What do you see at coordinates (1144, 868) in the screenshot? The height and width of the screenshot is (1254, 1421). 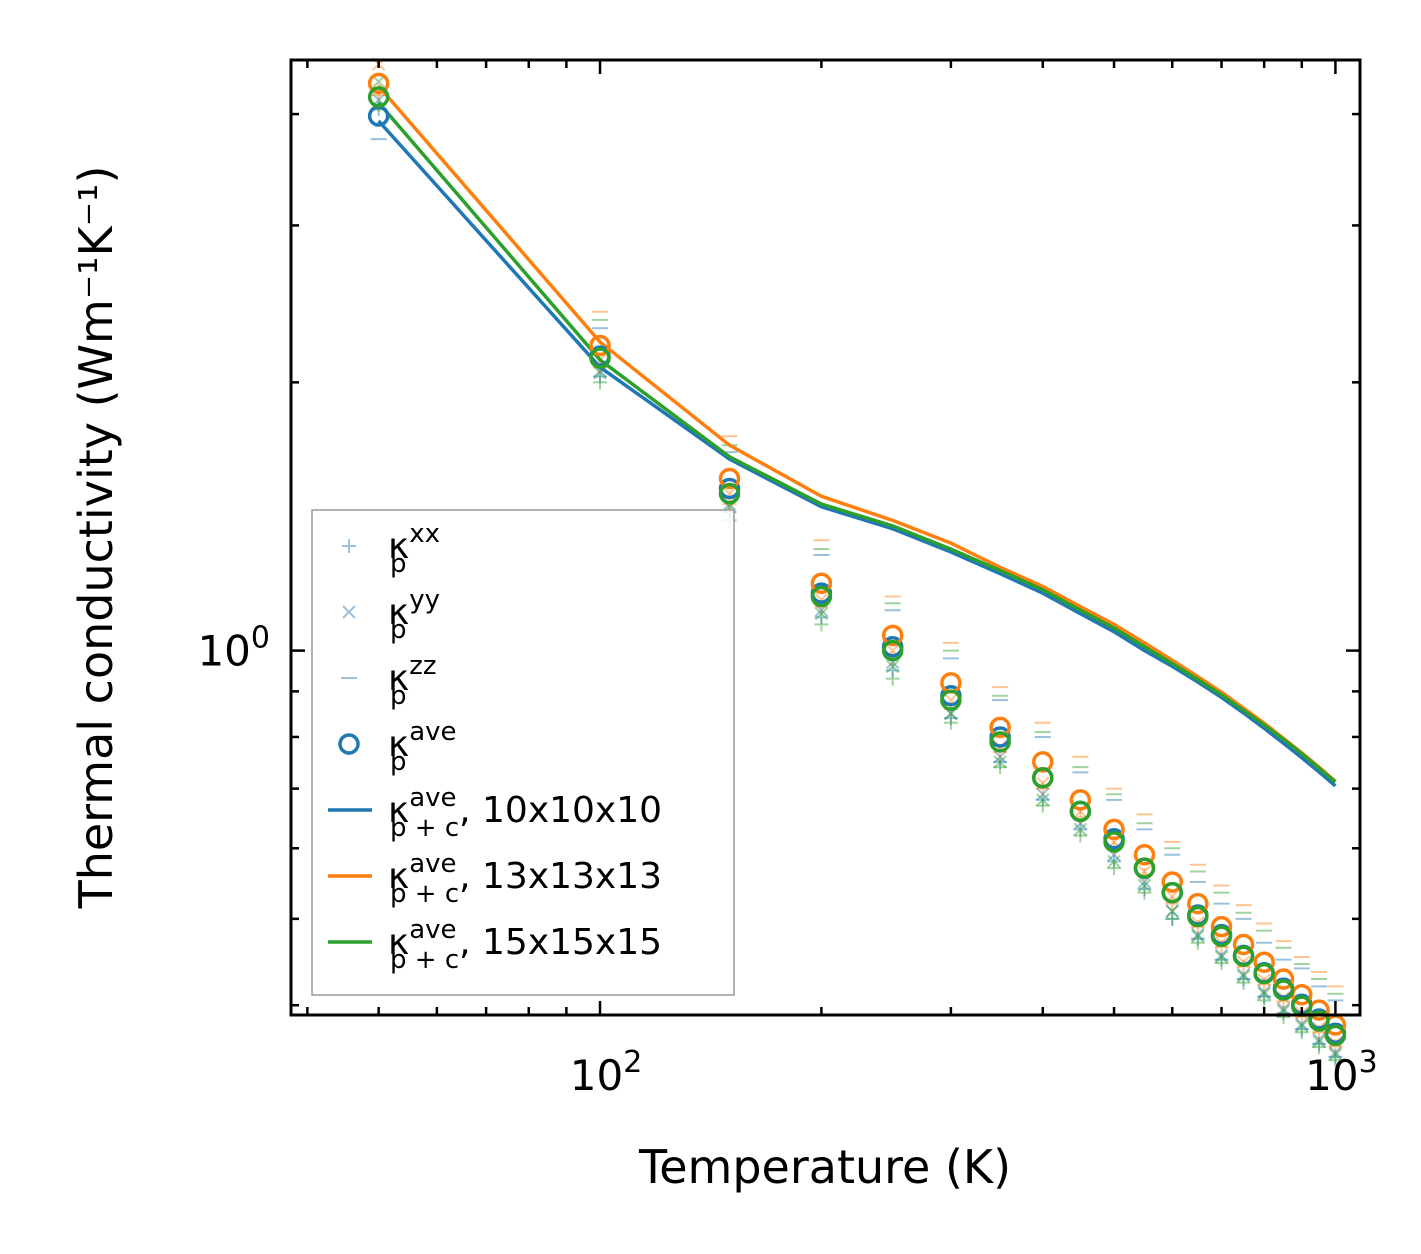 I see `point-kave-15-T550` at bounding box center [1144, 868].